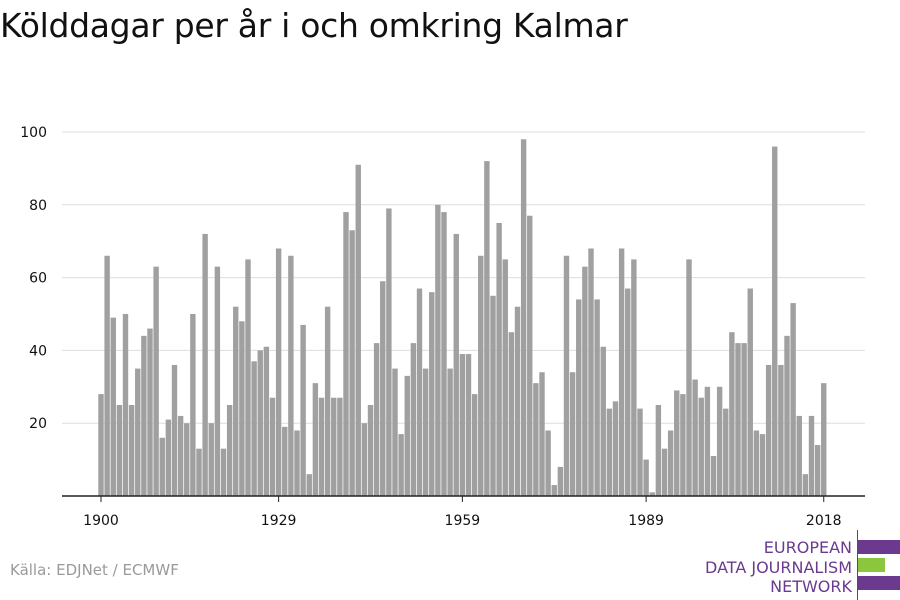 The height and width of the screenshot is (600, 900). I want to click on bar-1993, so click(670, 463).